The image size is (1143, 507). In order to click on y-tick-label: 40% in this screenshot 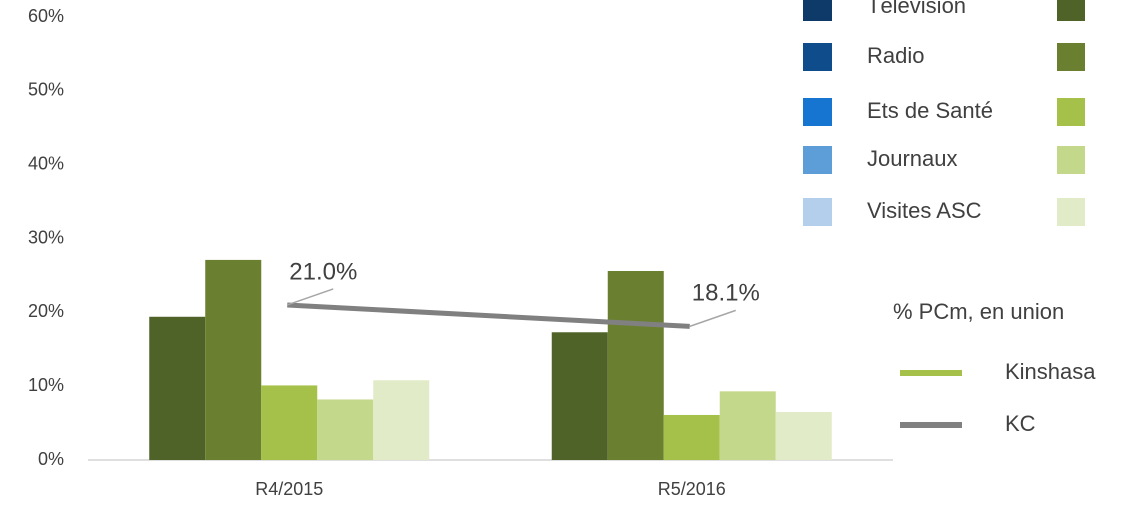, I will do `click(46, 163)`.